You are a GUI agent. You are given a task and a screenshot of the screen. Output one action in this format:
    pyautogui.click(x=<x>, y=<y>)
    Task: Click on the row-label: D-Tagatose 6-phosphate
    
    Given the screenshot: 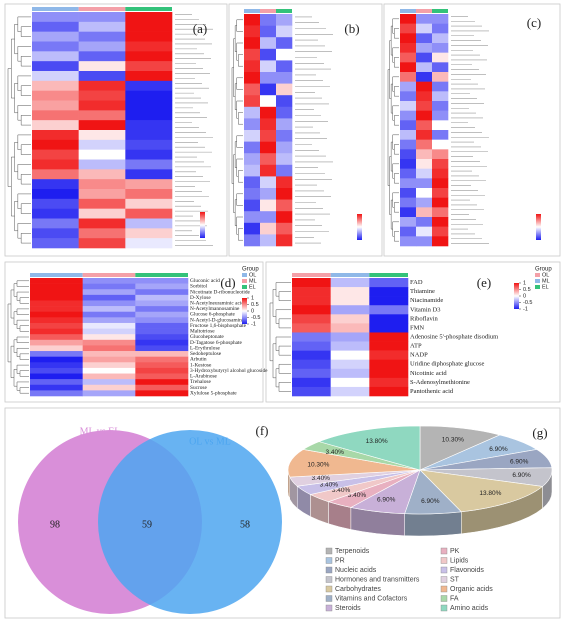 What is the action you would take?
    pyautogui.click(x=216, y=343)
    